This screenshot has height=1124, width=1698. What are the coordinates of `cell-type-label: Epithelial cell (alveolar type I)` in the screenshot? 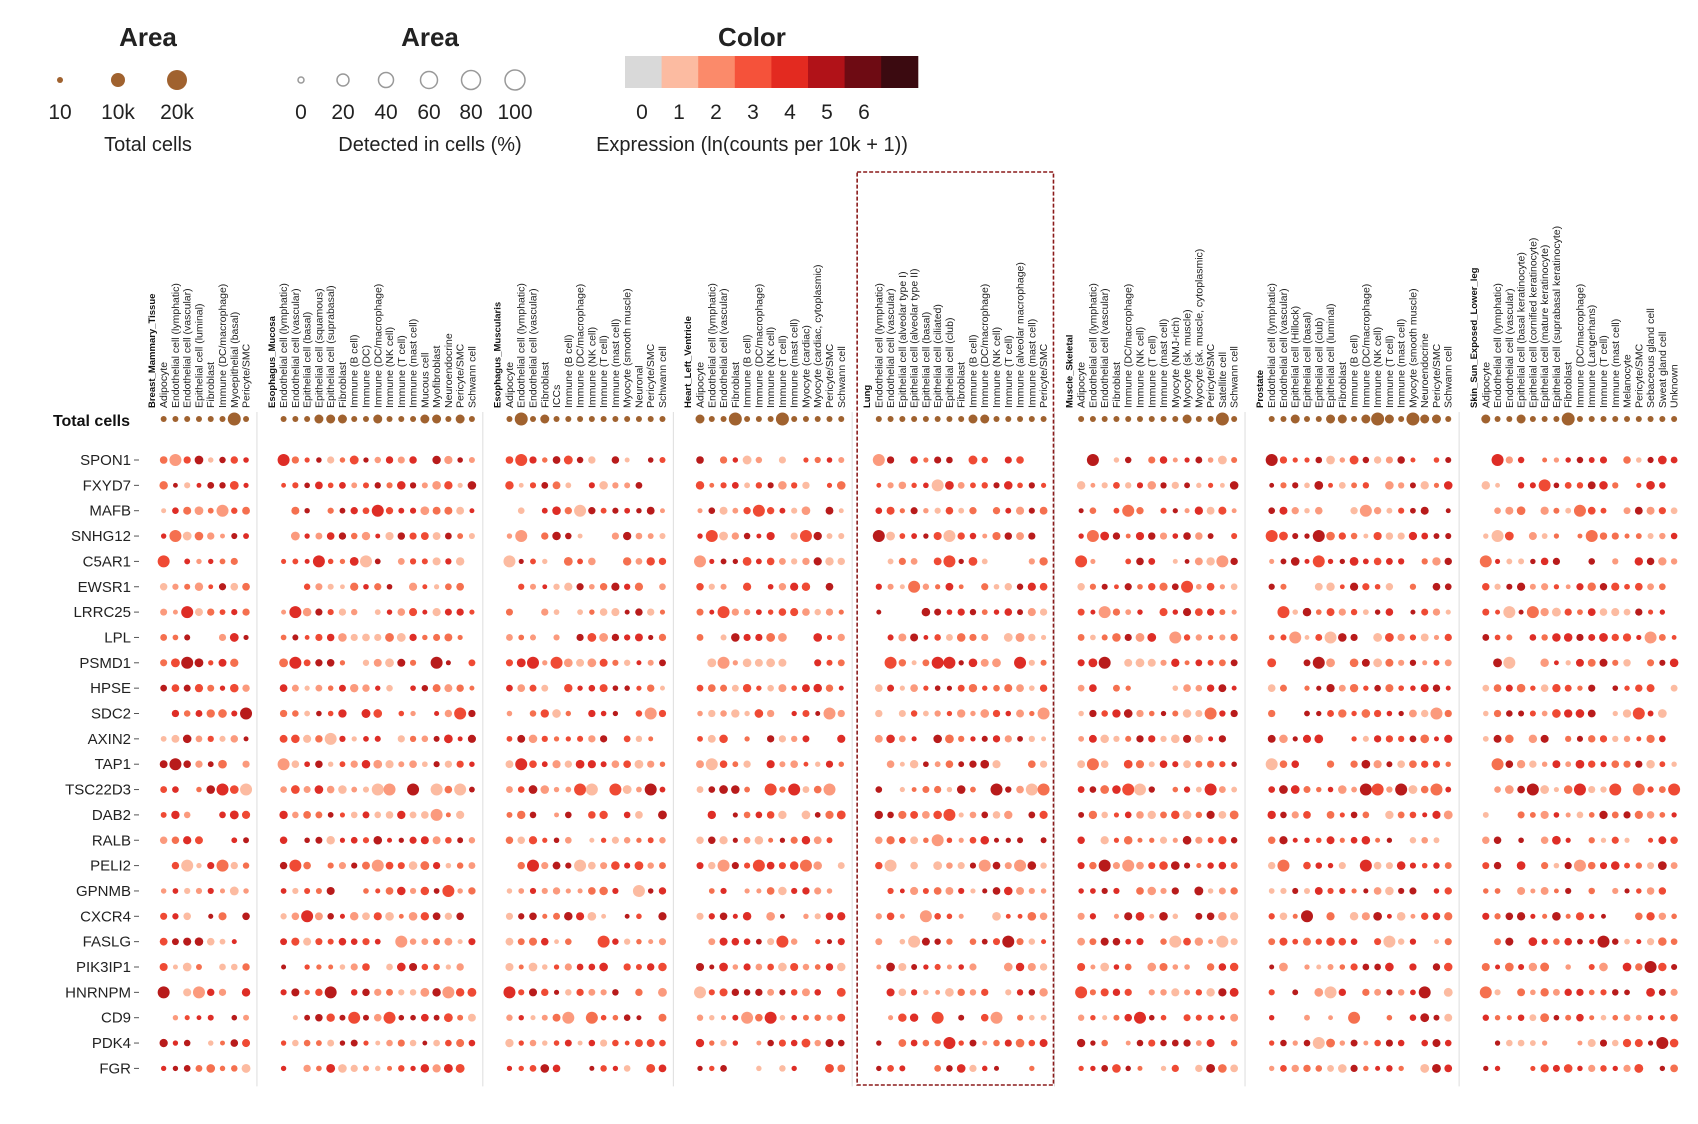 It's located at (903, 339).